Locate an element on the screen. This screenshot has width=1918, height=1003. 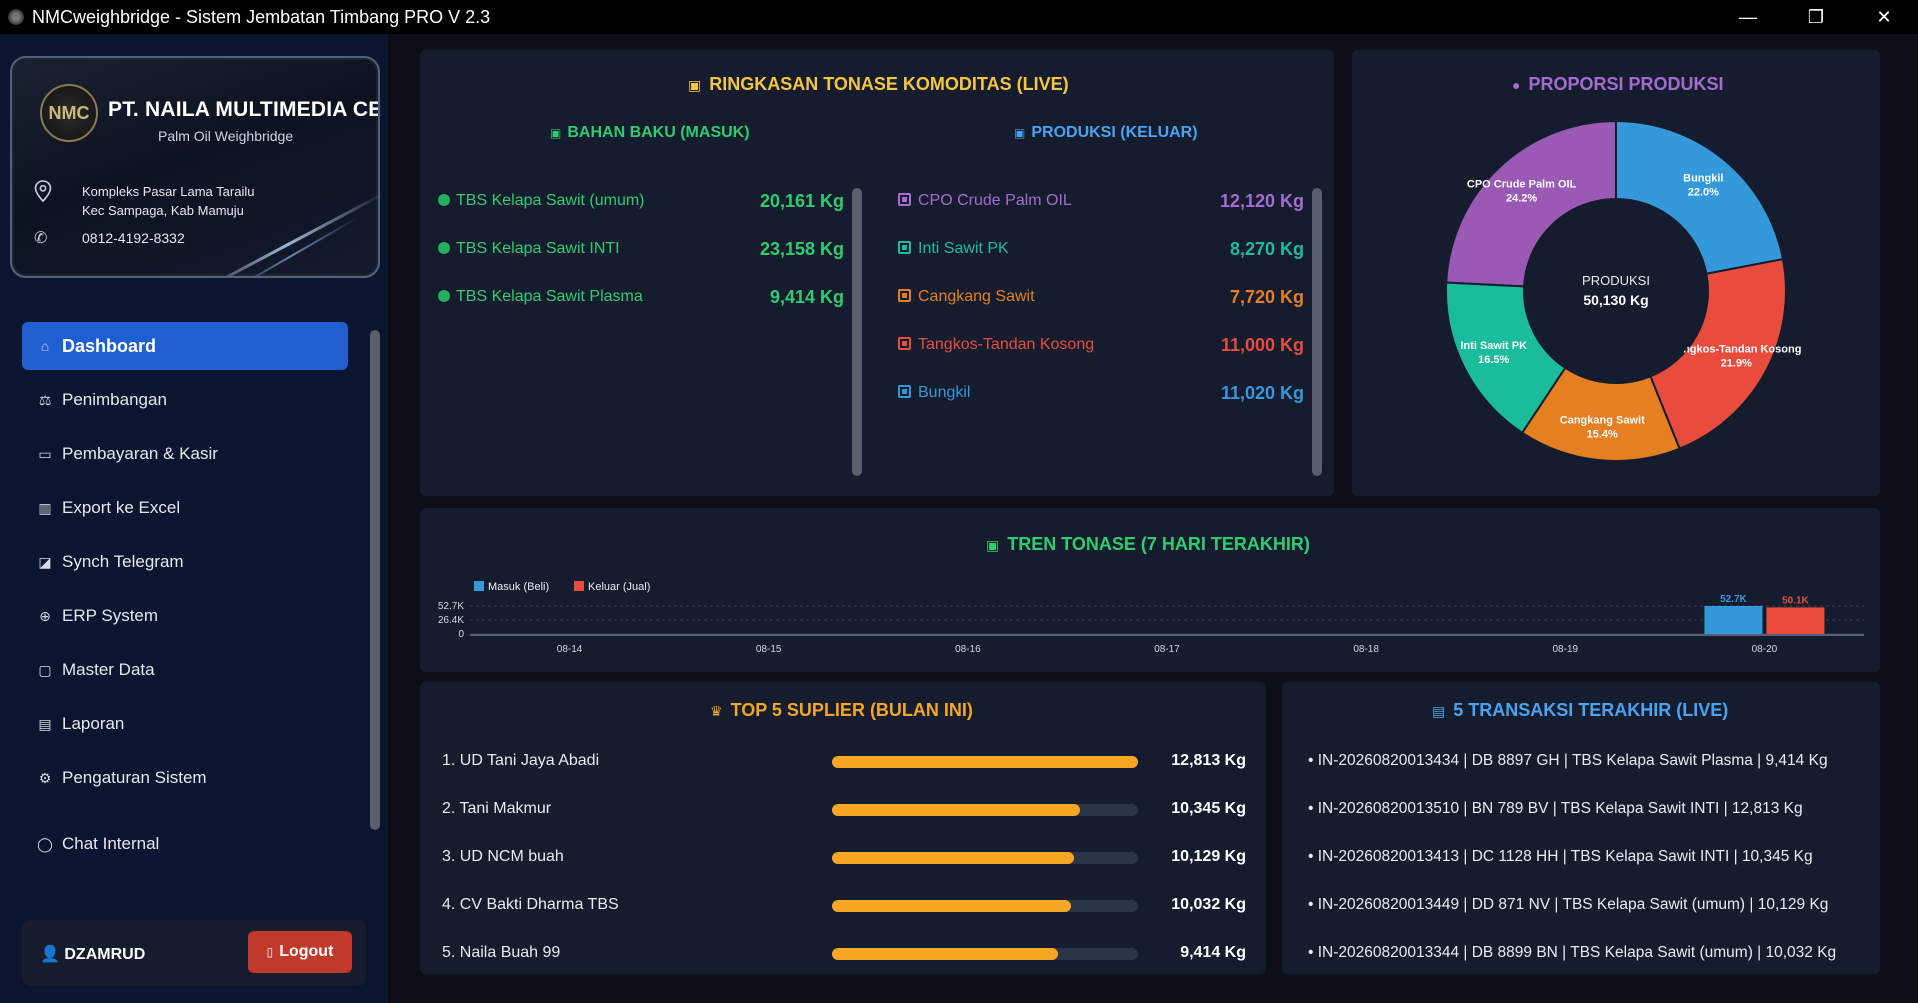
suplier-title-text: TOP 5 SUPLIER (BULAN INI) is located at coordinates (851, 710).